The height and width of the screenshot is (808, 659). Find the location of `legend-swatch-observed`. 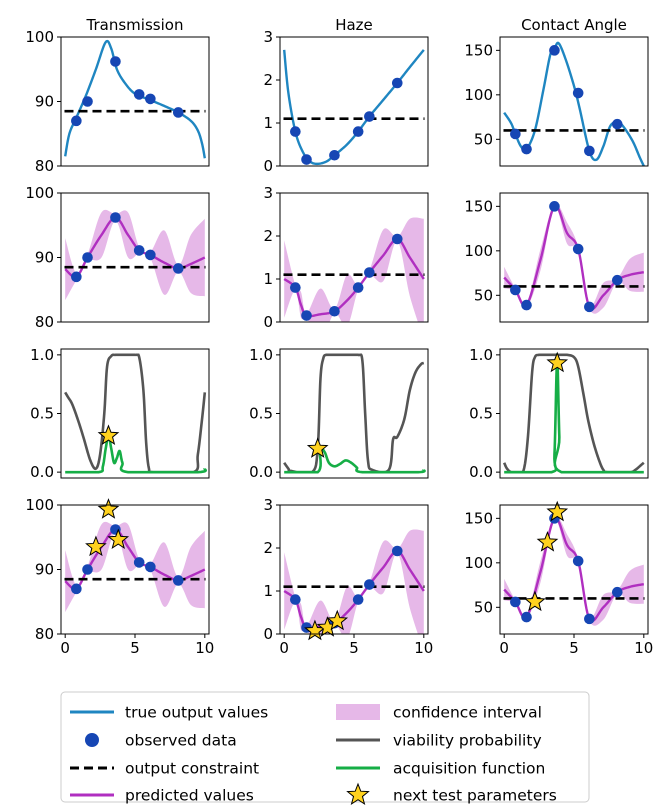

legend-swatch-observed is located at coordinates (92, 740).